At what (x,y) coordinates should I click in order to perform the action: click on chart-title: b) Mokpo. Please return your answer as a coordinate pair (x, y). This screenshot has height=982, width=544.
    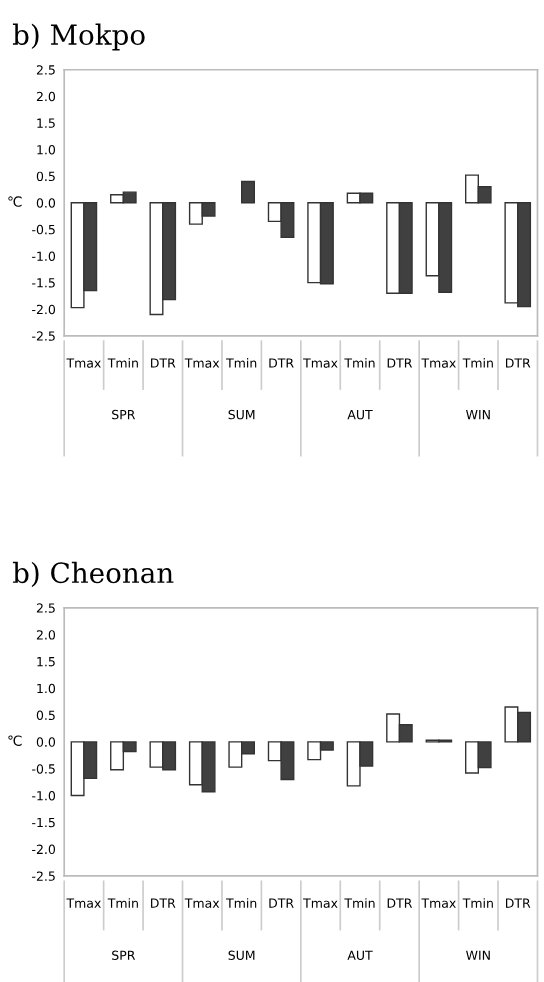
    Looking at the image, I should click on (78, 37).